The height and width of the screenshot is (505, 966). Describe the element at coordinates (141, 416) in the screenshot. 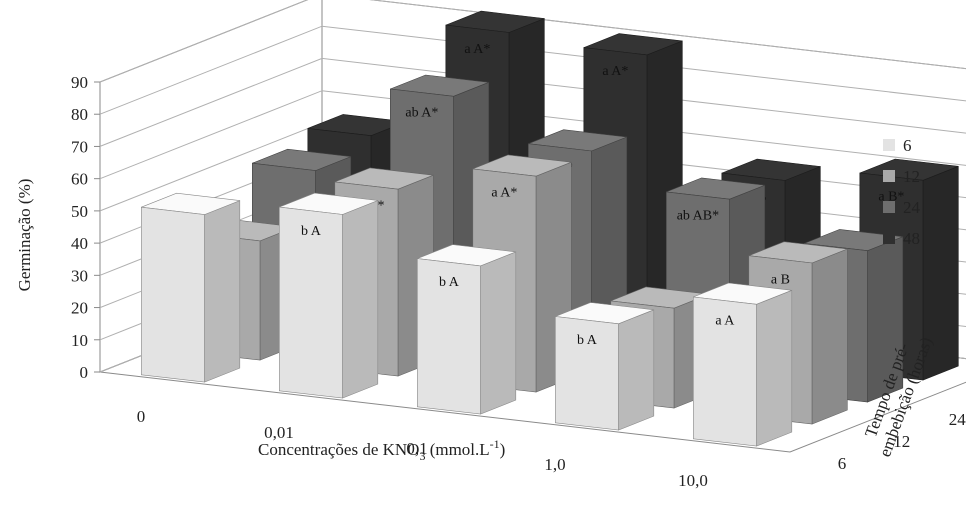

I see `x-tick-label: 0` at that location.